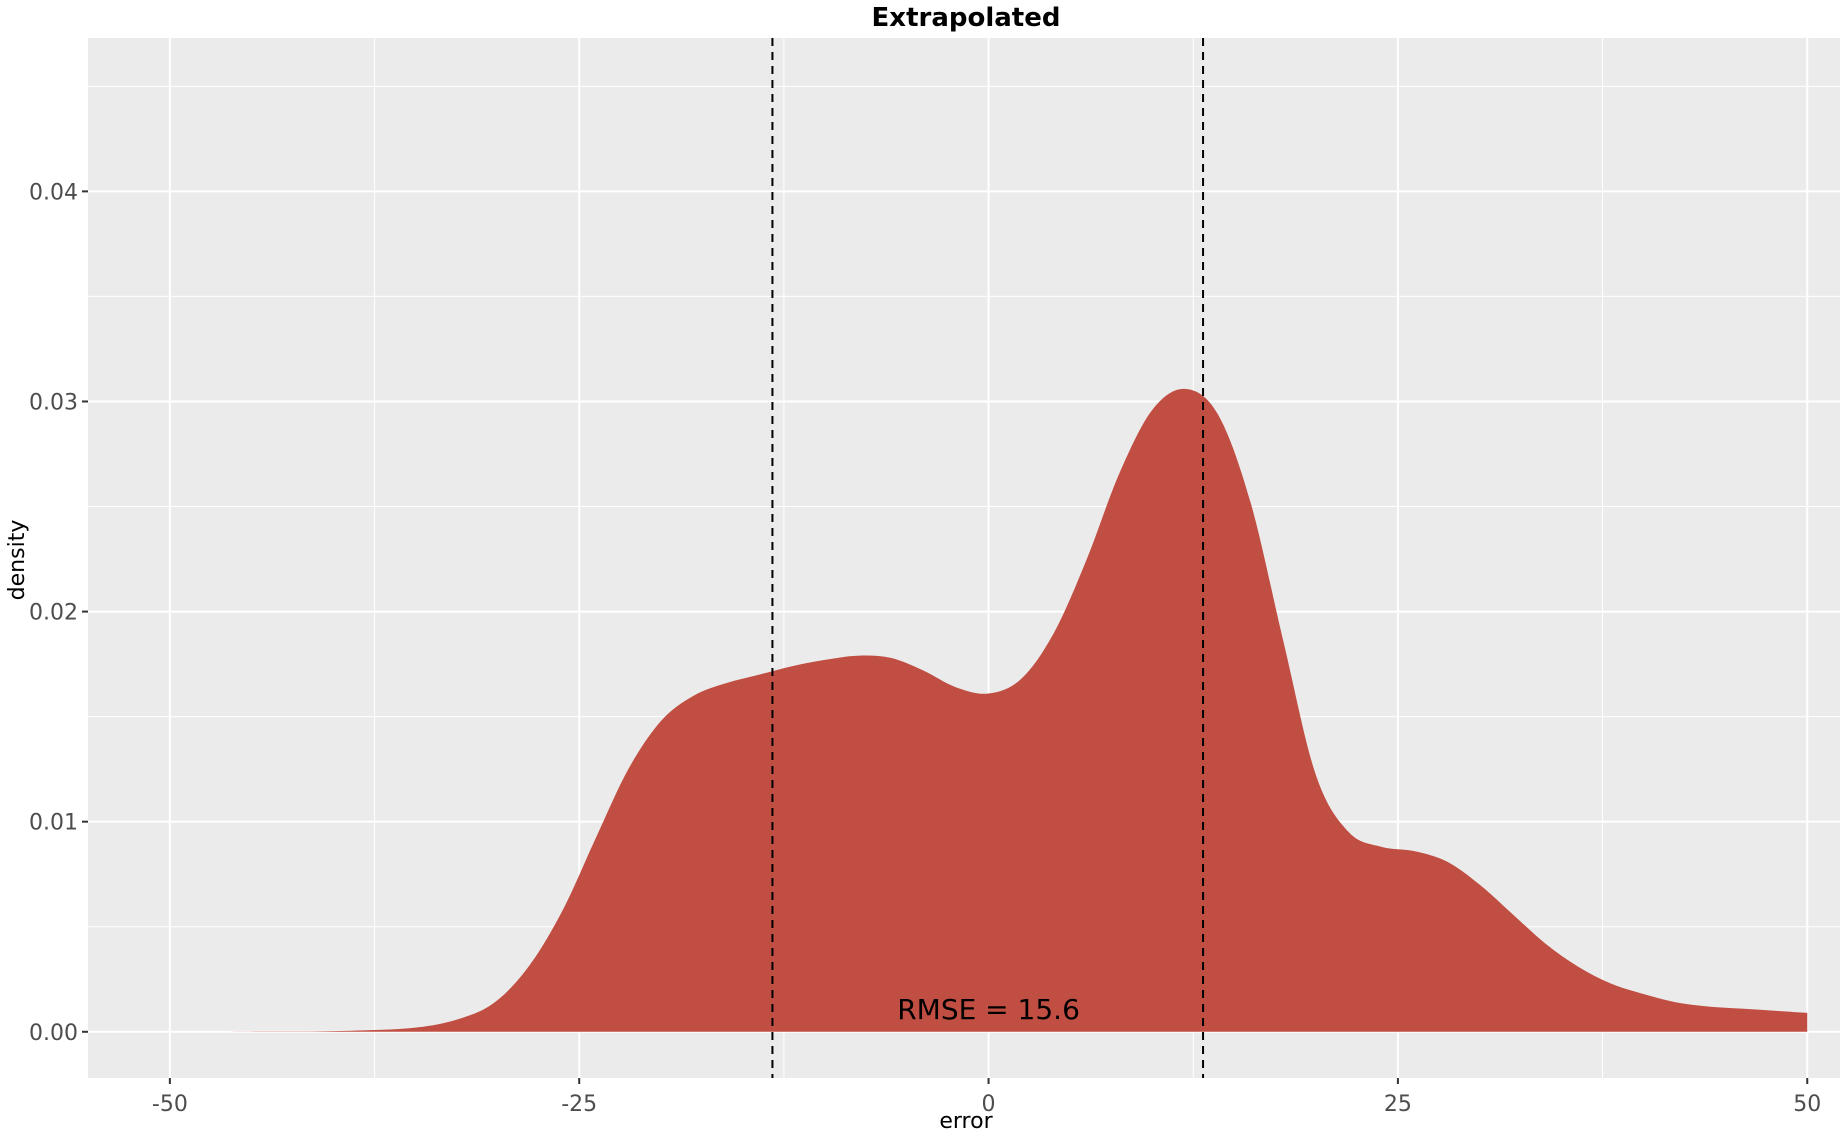 Image resolution: width=1848 pixels, height=1136 pixels. I want to click on y-tick-label: 0.00, so click(53, 1033).